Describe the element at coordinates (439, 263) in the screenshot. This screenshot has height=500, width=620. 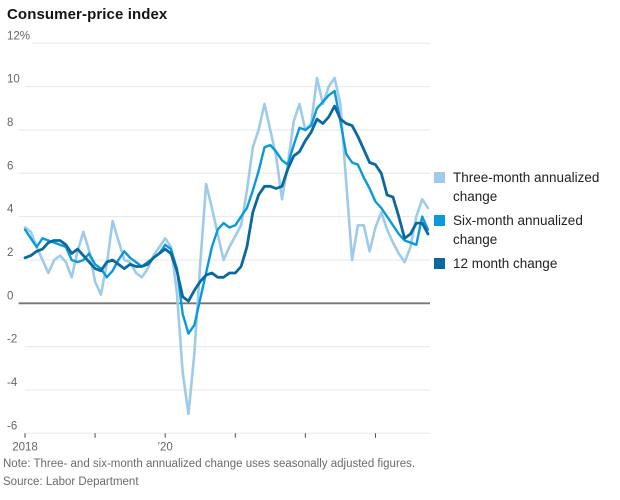
I see `twelve-month-swatch-icon` at that location.